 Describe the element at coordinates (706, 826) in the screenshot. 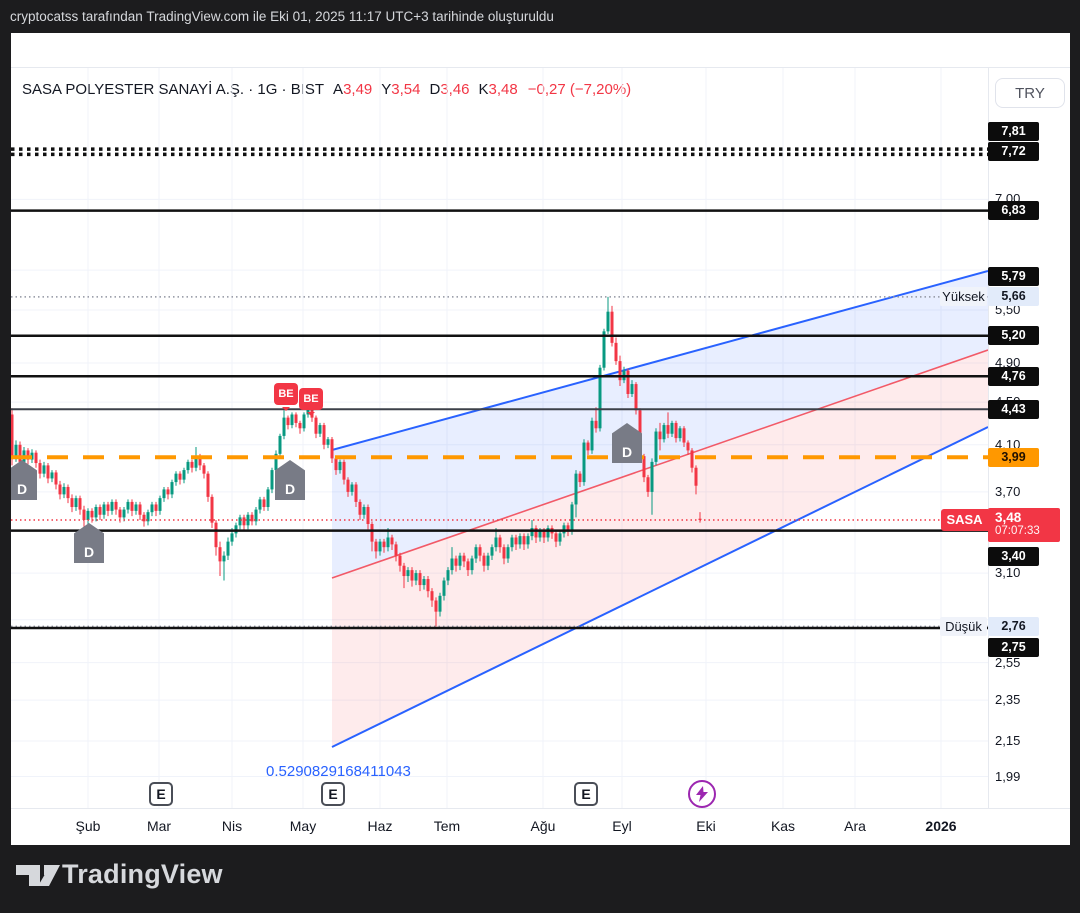

I see `month-label-Eki: Eki` at that location.